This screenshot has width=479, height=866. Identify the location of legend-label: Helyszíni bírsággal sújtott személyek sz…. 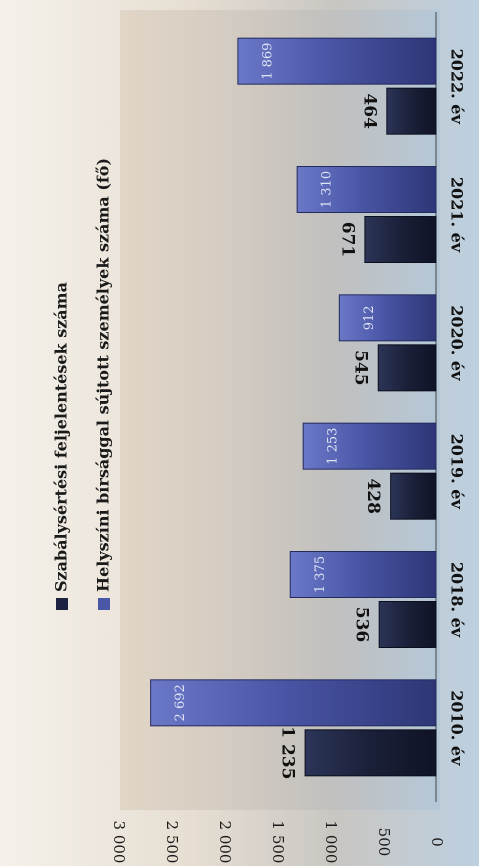
(103, 375).